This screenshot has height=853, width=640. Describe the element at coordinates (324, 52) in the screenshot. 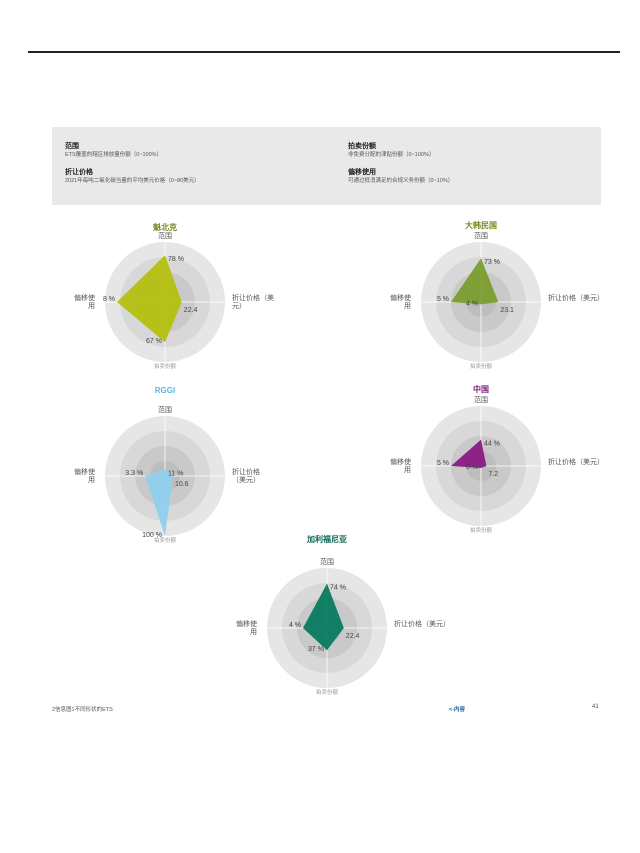

I see `top-rule` at that location.